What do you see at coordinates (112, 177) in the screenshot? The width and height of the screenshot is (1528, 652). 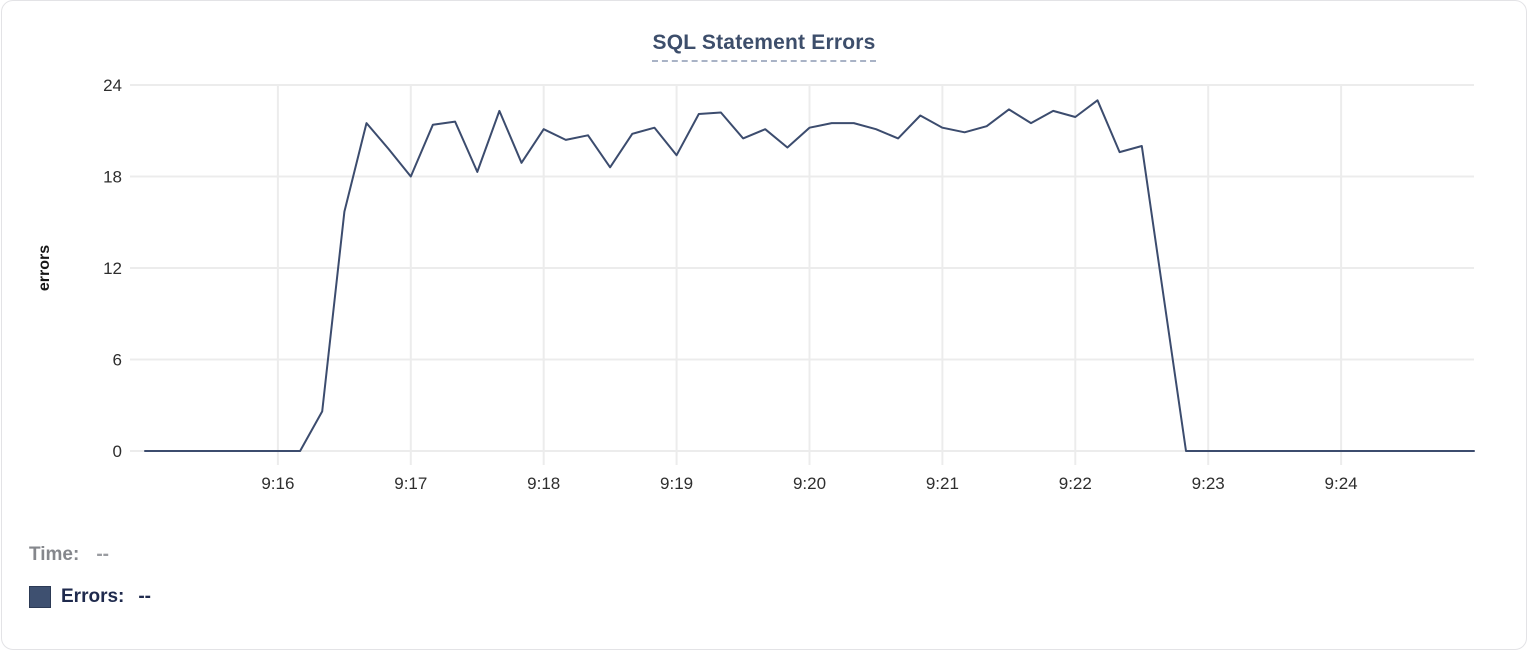 I see `y-tick-label: 18` at bounding box center [112, 177].